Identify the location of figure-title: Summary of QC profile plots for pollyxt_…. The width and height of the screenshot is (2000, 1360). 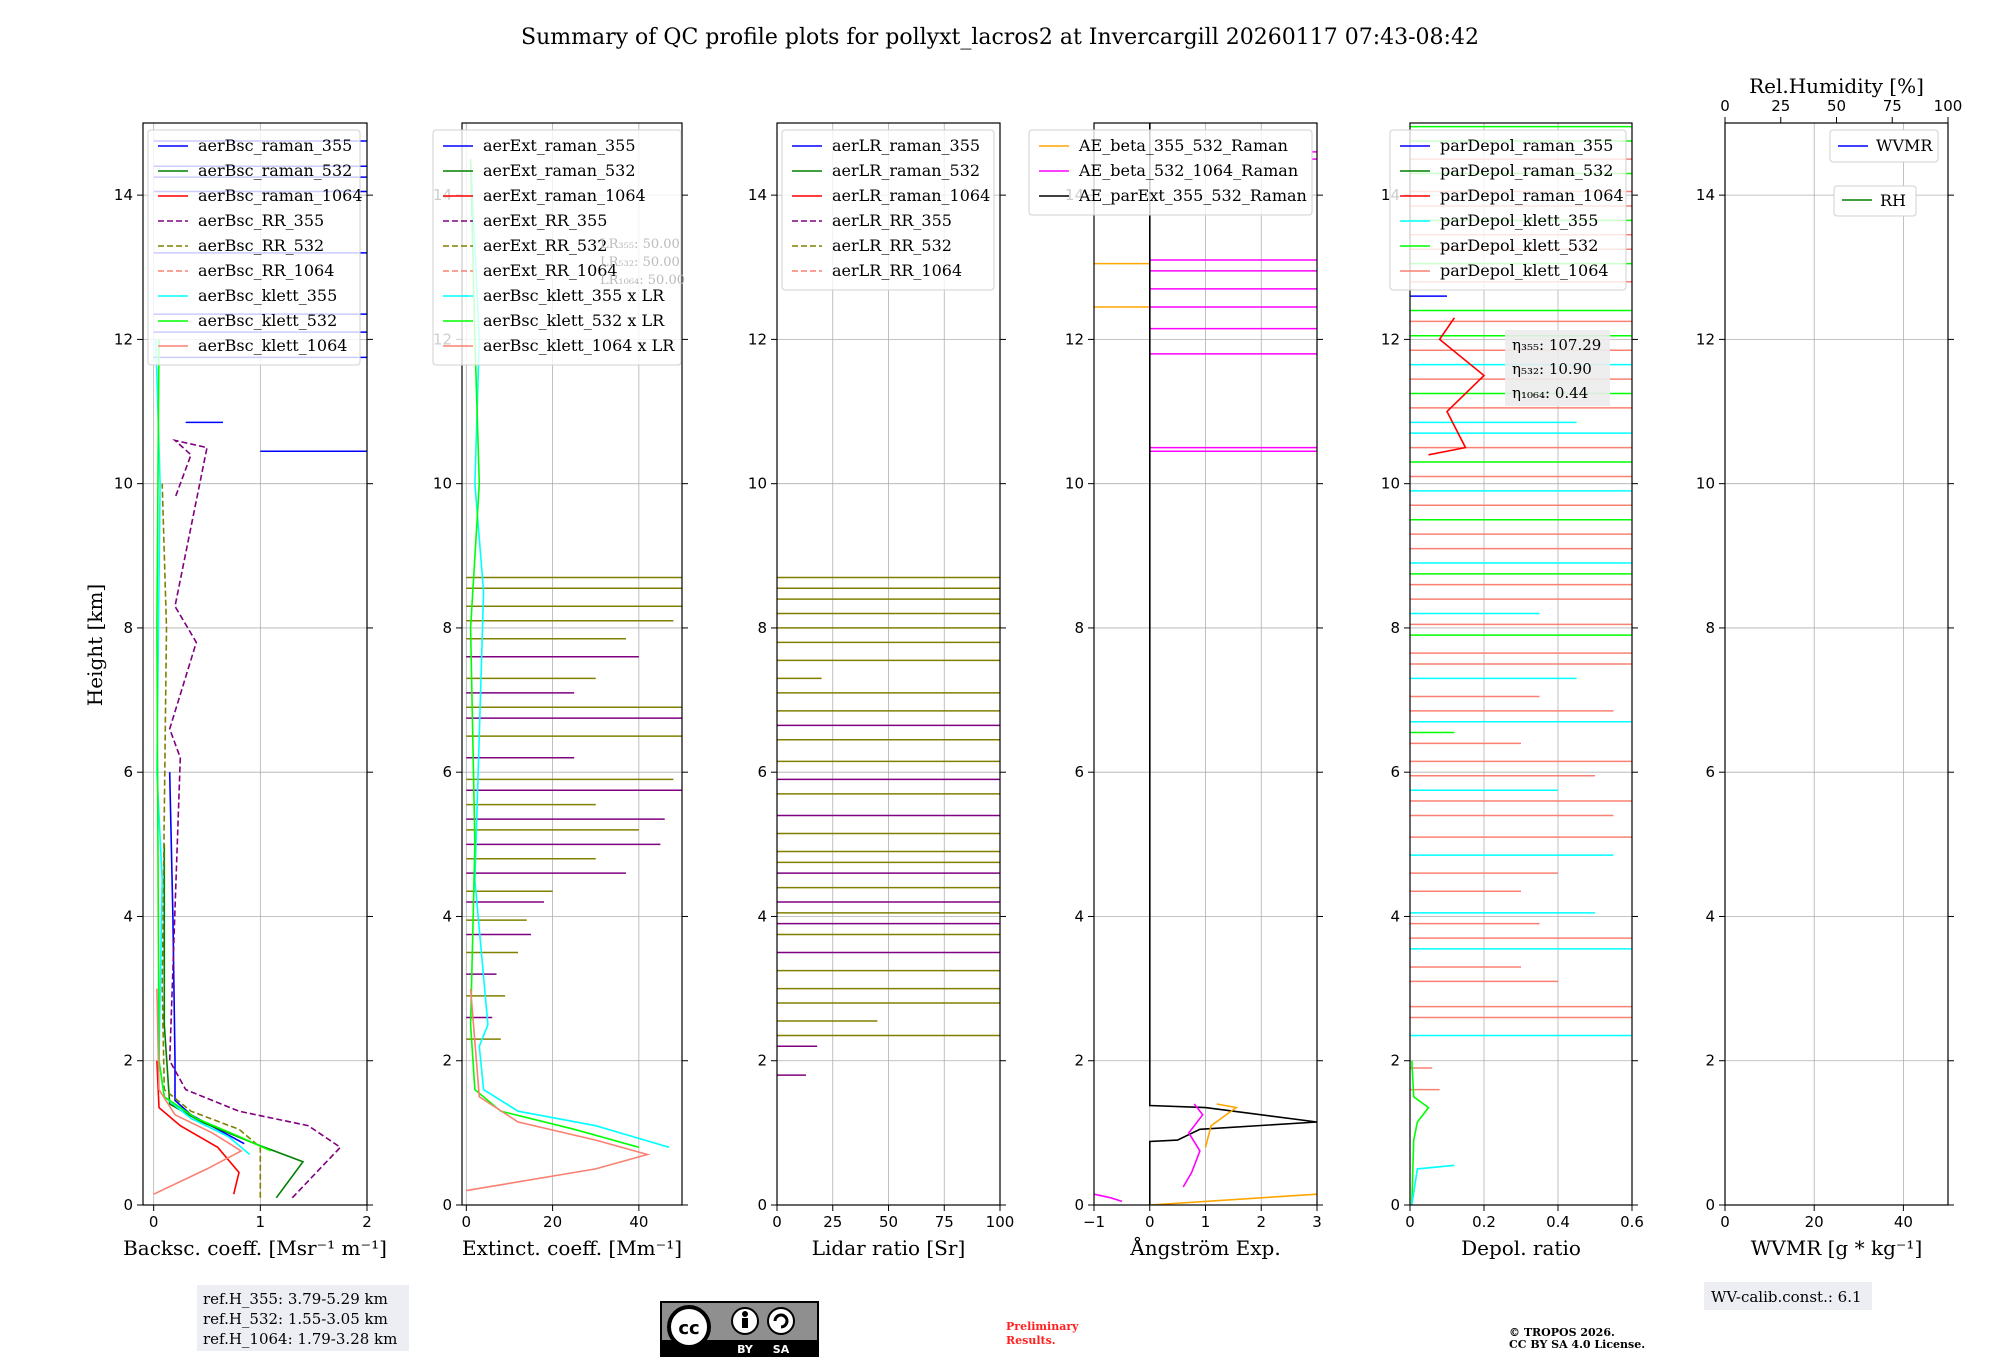
(1000, 37).